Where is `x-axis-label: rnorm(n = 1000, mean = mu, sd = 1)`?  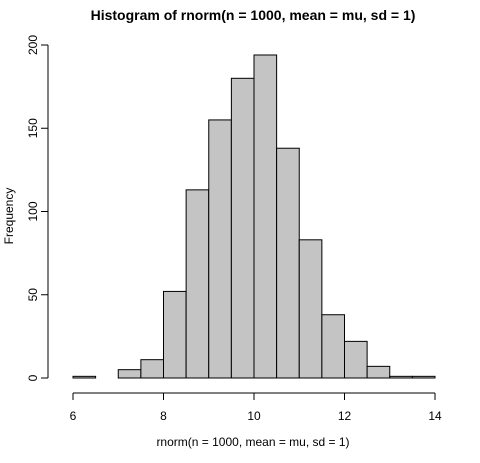 x-axis-label: rnorm(n = 1000, mean = mu, sd = 1) is located at coordinates (252, 442).